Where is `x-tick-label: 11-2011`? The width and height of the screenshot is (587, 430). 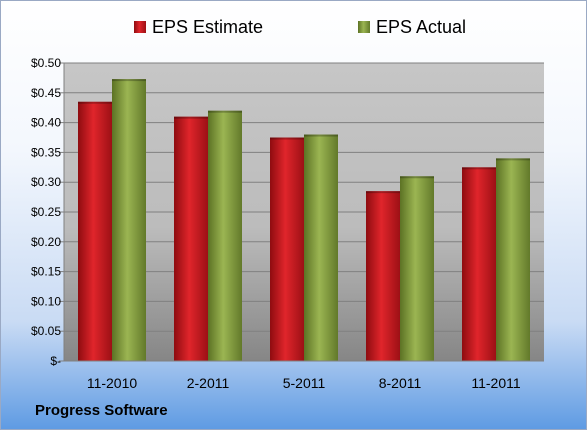 x-tick-label: 11-2011 is located at coordinates (496, 383).